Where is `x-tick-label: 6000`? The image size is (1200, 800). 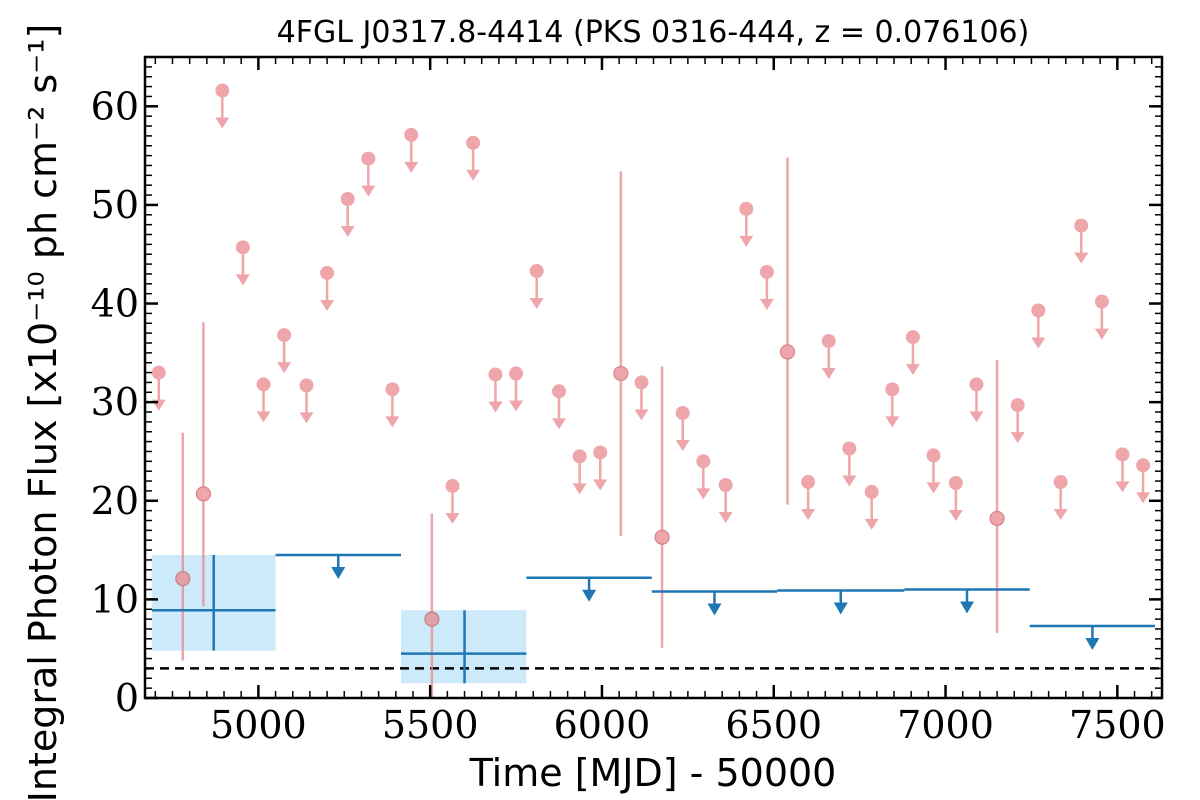 x-tick-label: 6000 is located at coordinates (602, 725).